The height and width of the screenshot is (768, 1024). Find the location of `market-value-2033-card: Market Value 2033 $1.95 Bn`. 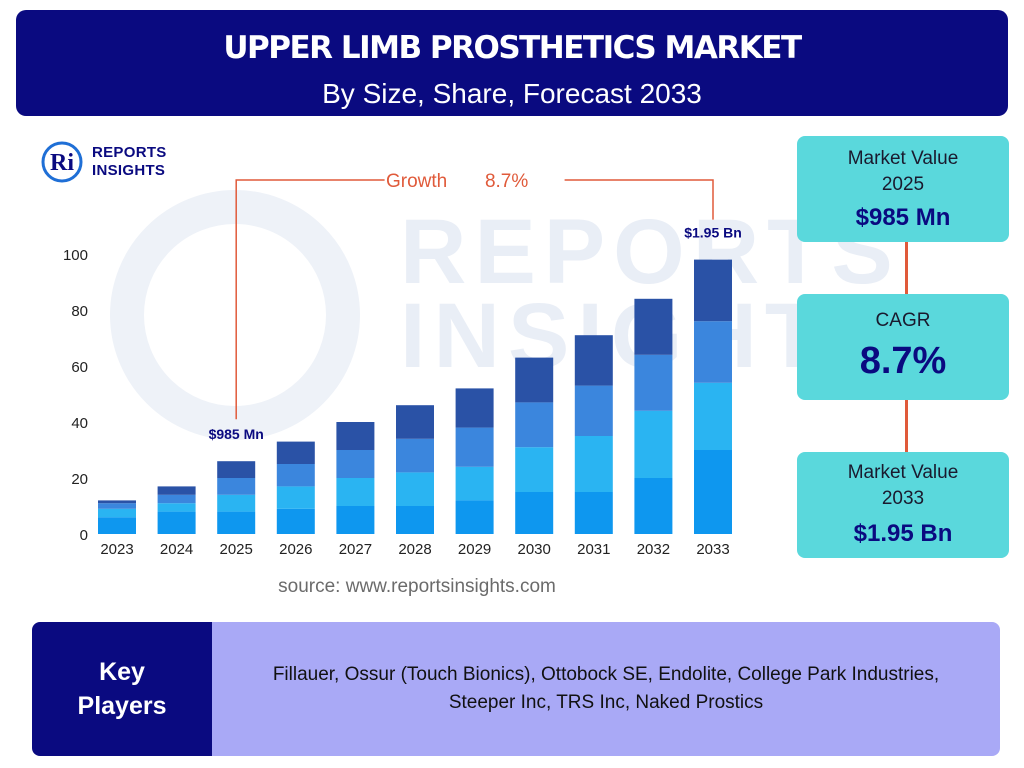

market-value-2033-card: Market Value 2033 $1.95 Bn is located at coordinates (903, 505).